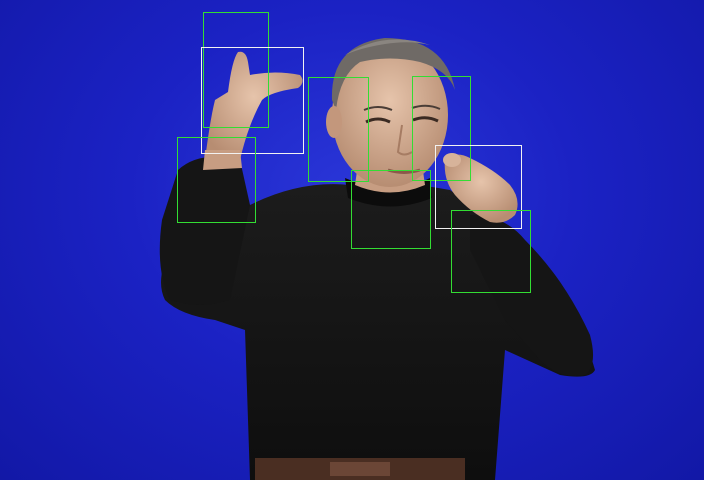 This screenshot has width=704, height=480. What do you see at coordinates (481, 188) in the screenshot?
I see `pinch-hand` at bounding box center [481, 188].